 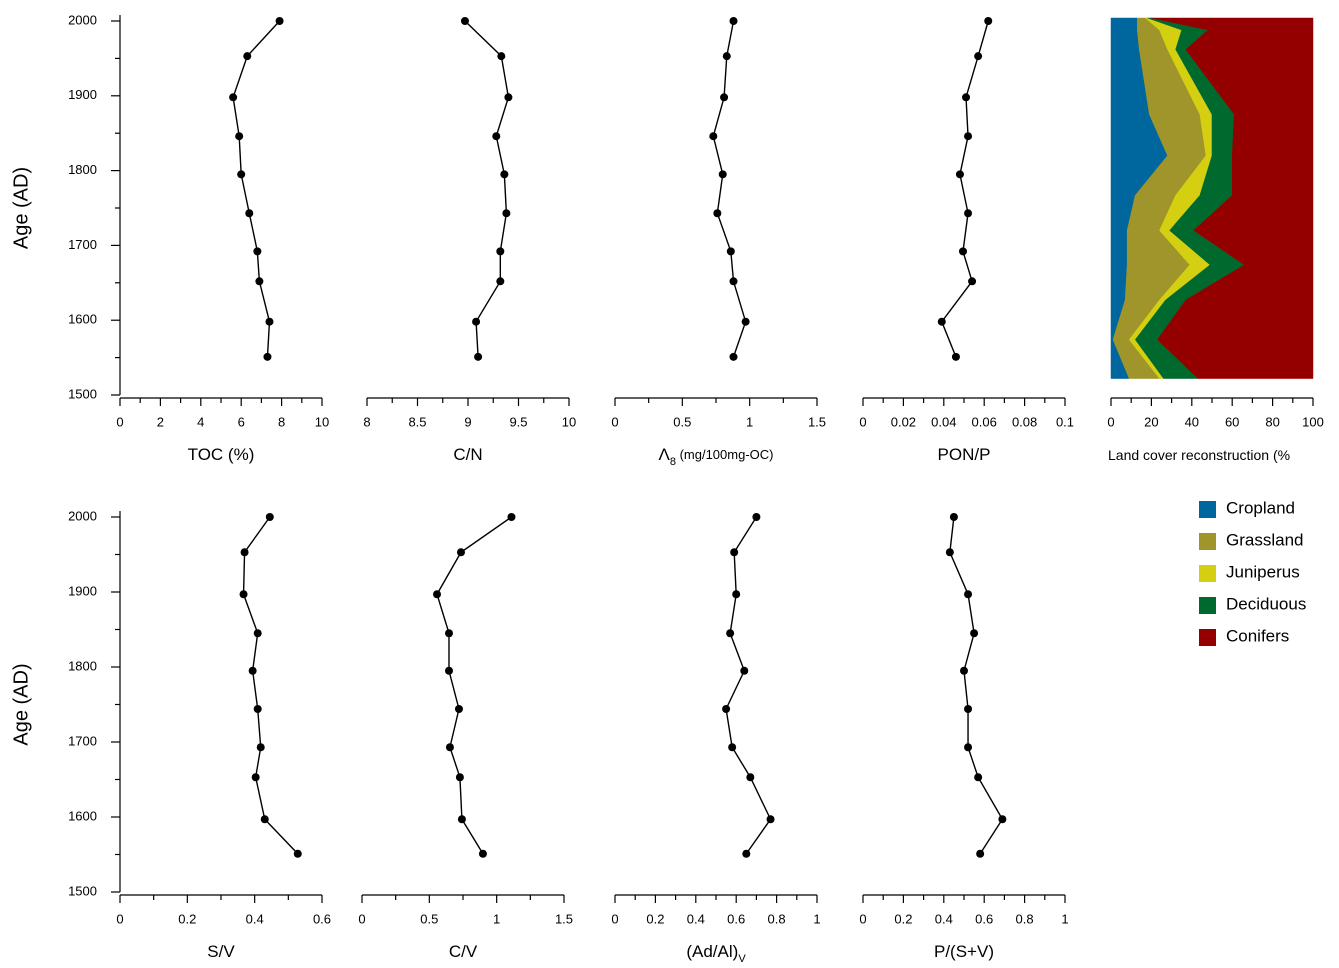 I want to click on y-tick-label: 1900, so click(x=82, y=94).